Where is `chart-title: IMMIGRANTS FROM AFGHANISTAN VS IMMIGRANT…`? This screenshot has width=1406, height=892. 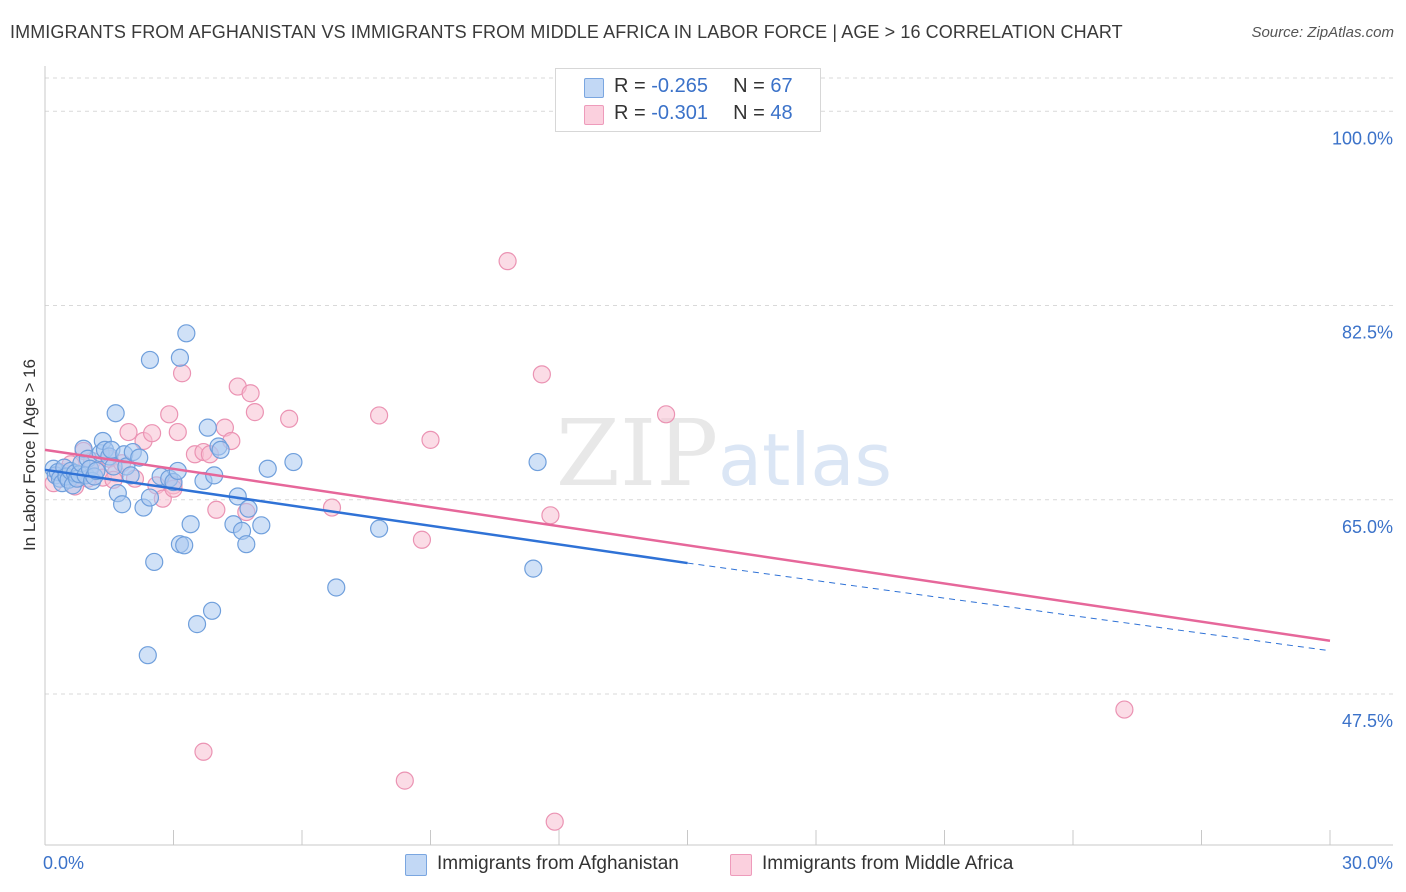 chart-title: IMMIGRANTS FROM AFGHANISTAN VS IMMIGRANT… is located at coordinates (566, 32).